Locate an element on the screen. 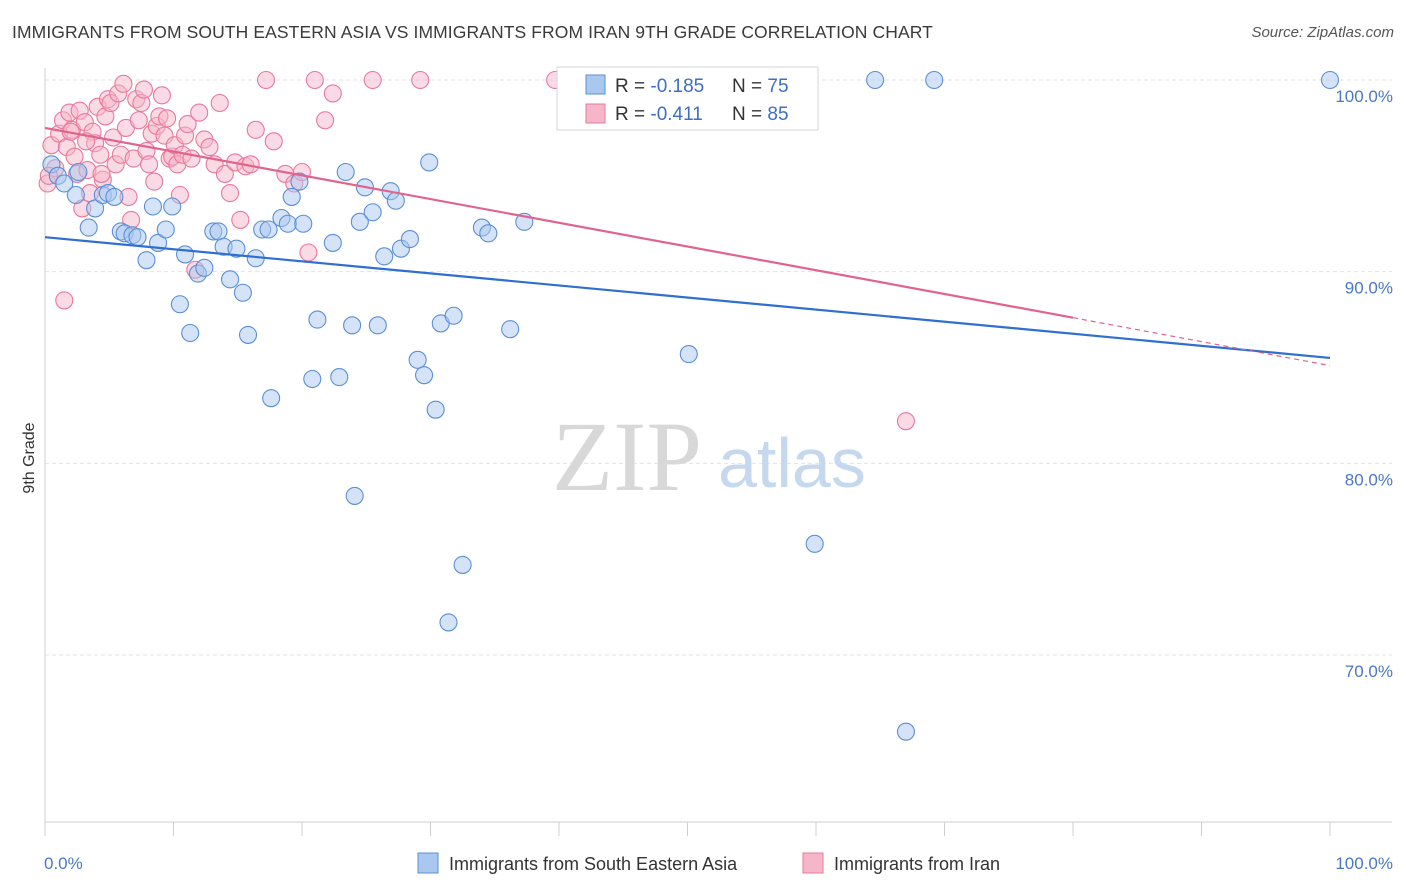  y-tick-label: 70.0% is located at coordinates (1369, 671).